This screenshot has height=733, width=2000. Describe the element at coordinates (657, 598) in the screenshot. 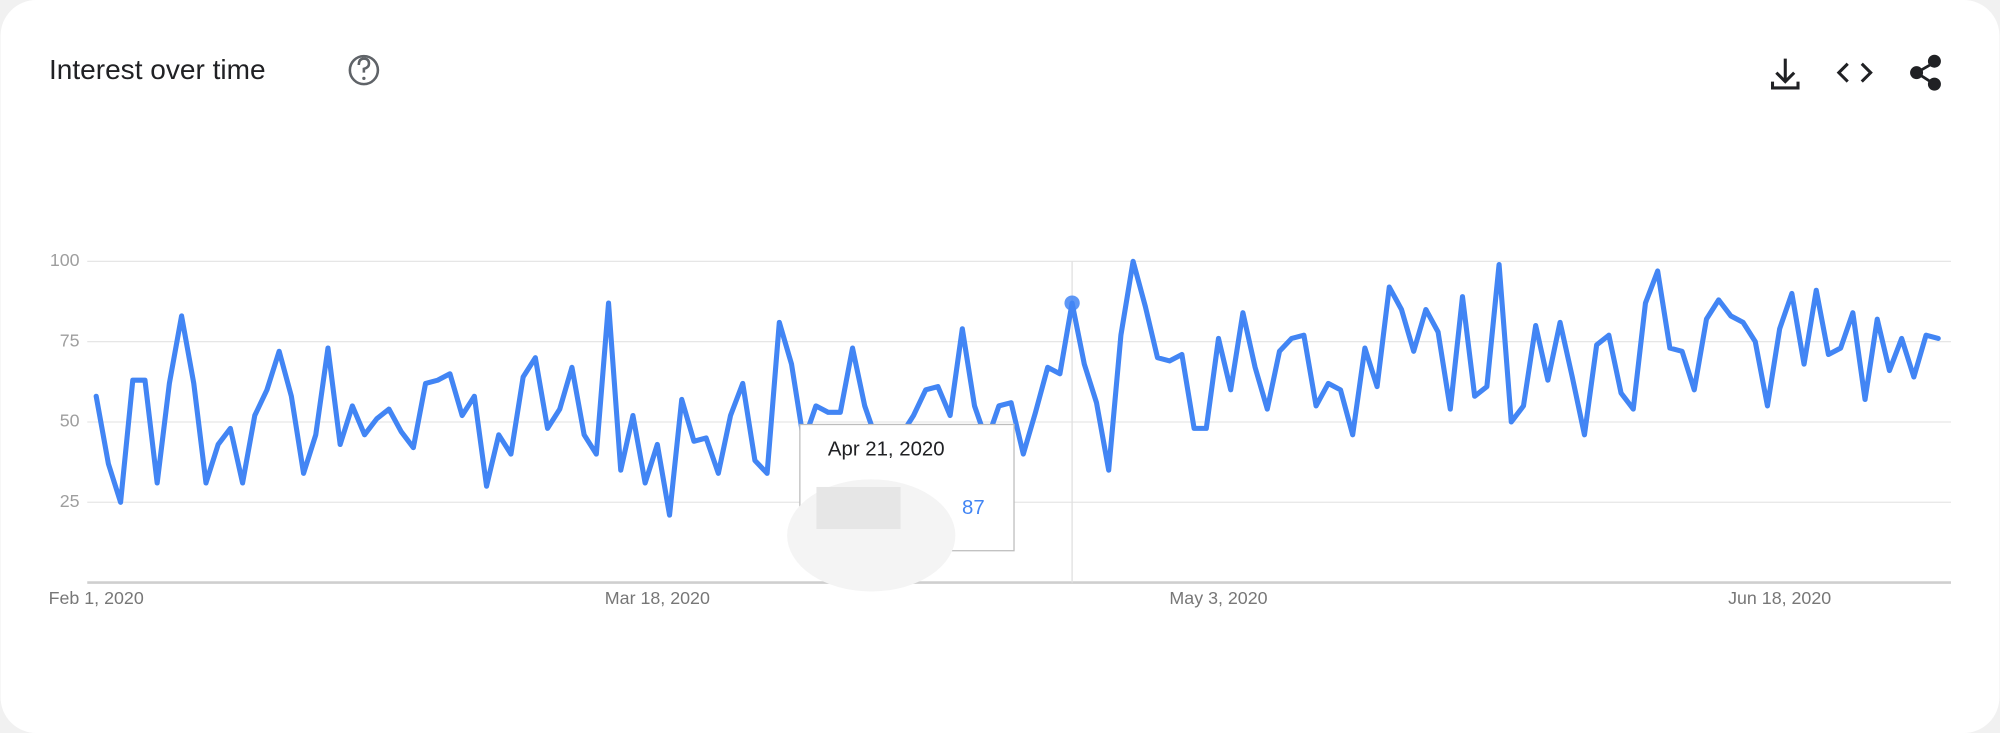

I see `x-tick-label: Mar 18, 2020` at that location.